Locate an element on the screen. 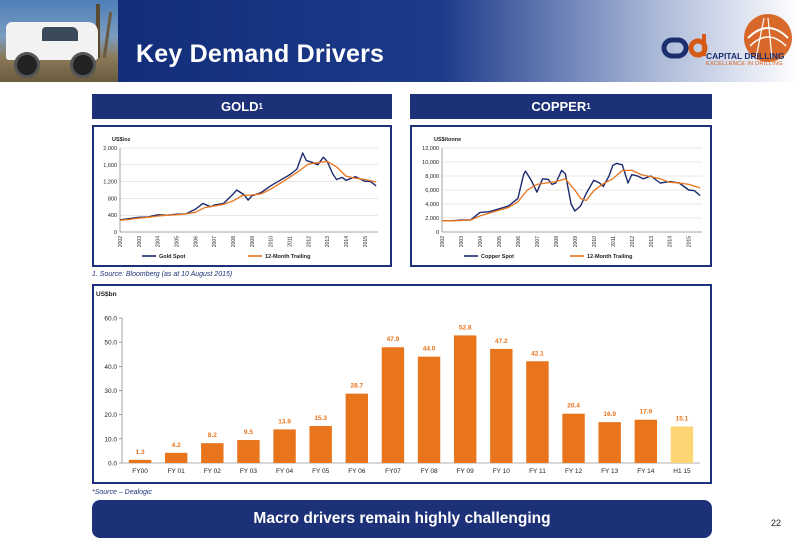 The image size is (800, 554). copper-y-tick-label: 8,000 is located at coordinates (432, 177).